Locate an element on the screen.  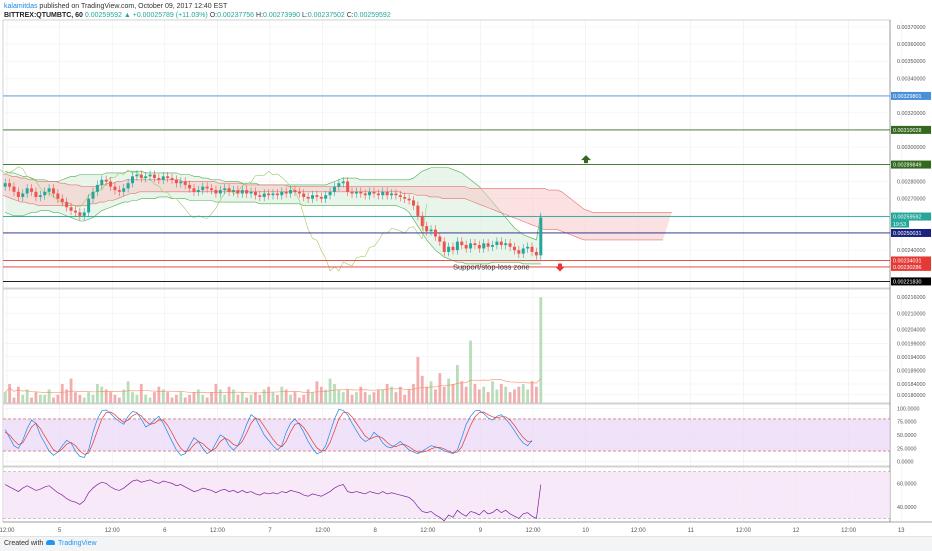
level-badge-label: 0.00234031 is located at coordinates (907, 261).